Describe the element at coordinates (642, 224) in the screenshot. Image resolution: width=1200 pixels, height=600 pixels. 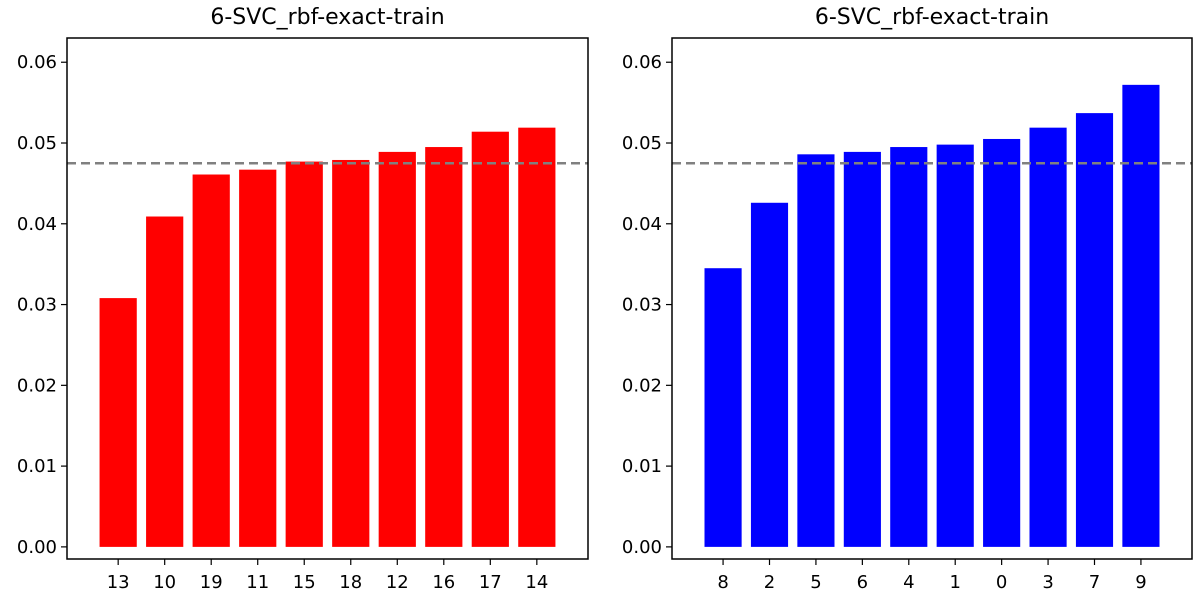
I see `right-y-tick-label: 0.04` at that location.